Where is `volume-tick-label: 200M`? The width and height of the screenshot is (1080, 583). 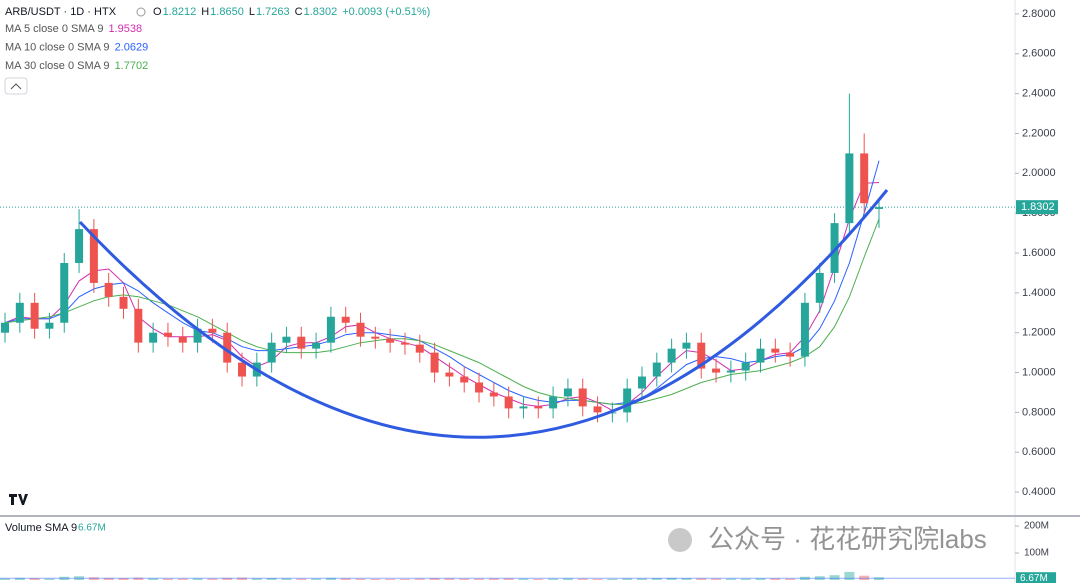 volume-tick-label: 200M is located at coordinates (1036, 526).